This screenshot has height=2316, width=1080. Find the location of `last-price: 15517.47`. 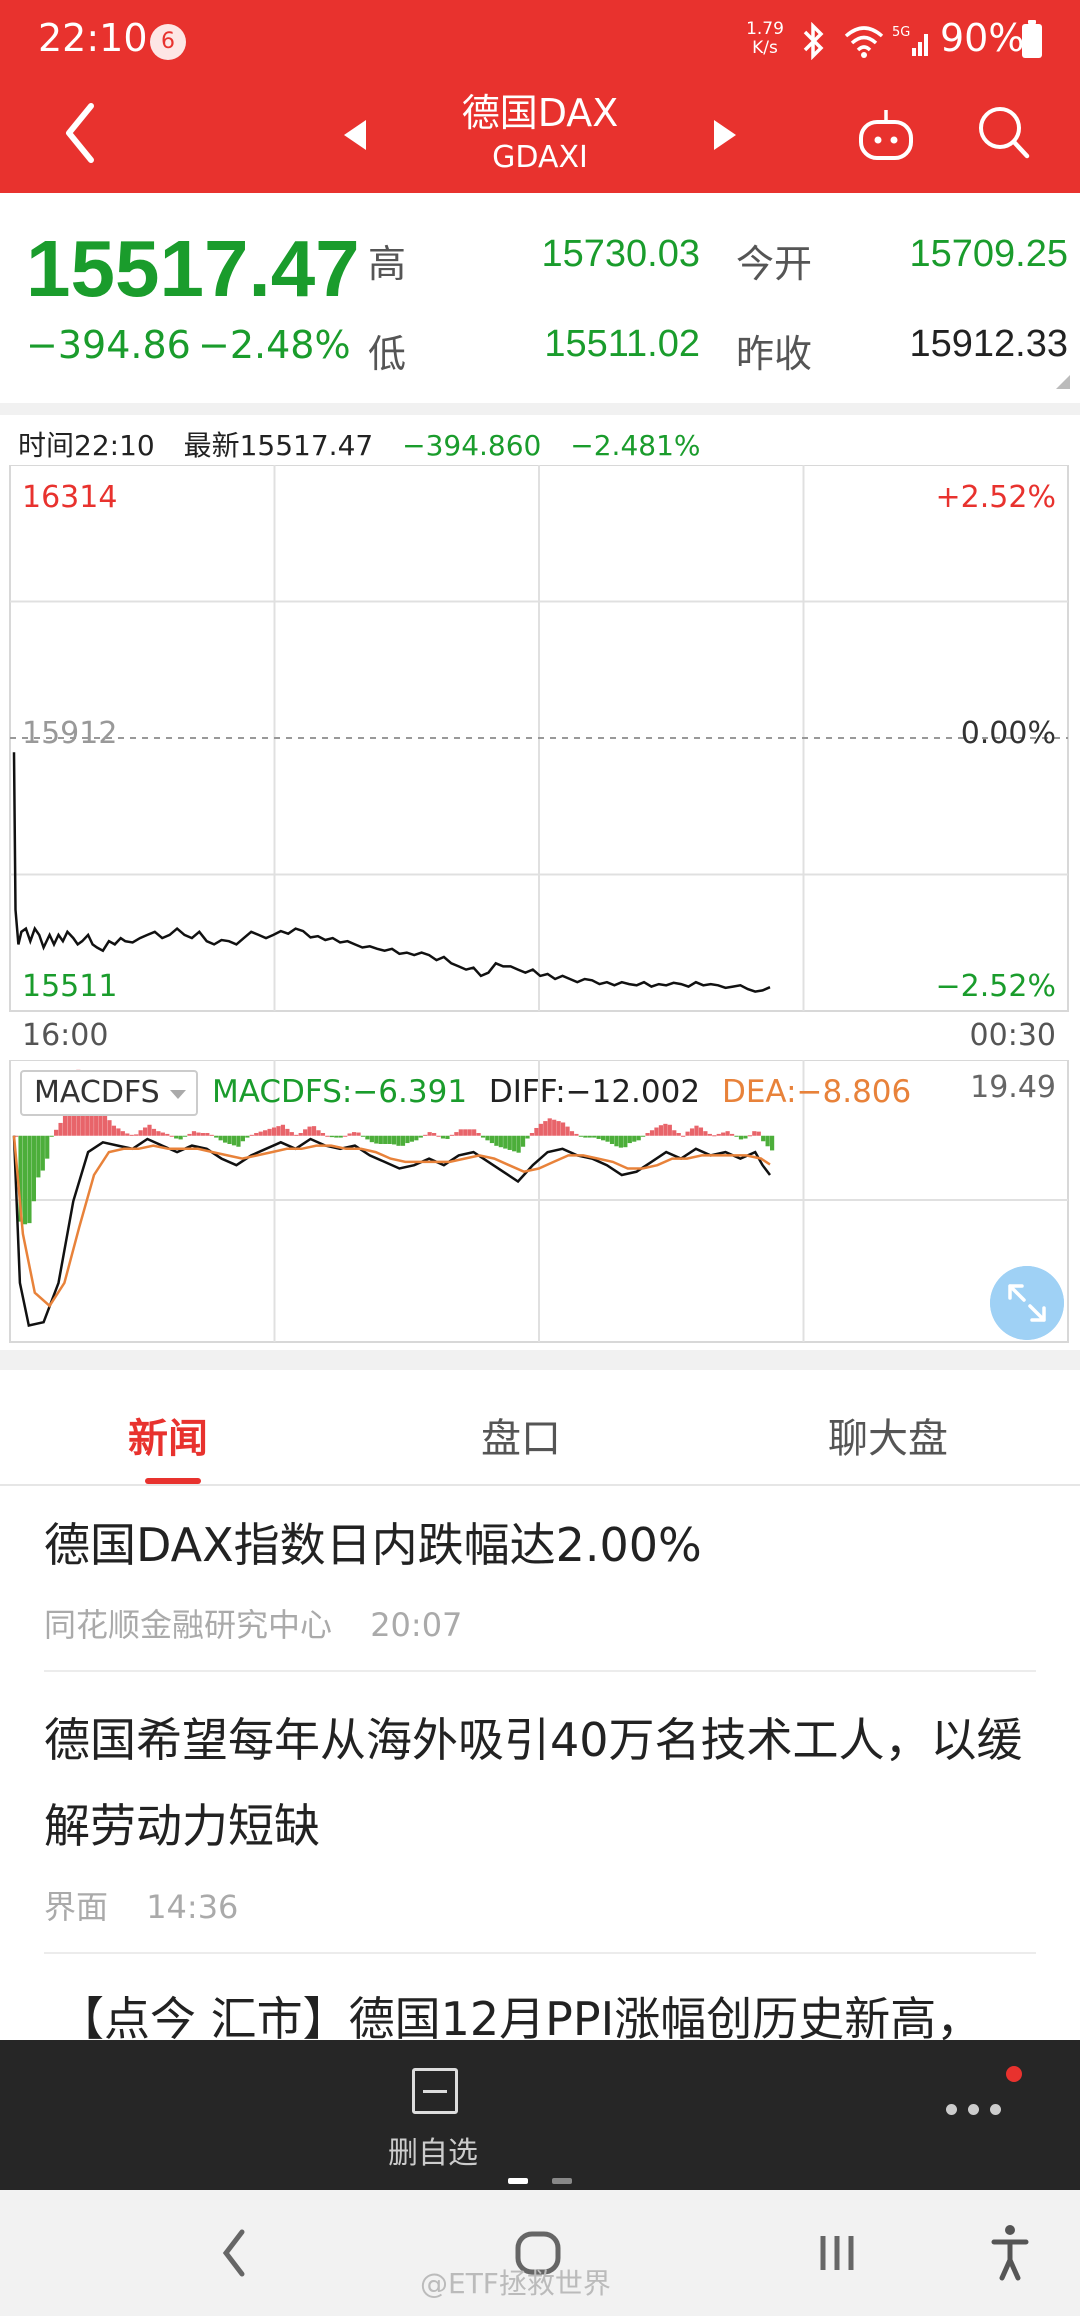

last-price: 15517.47 is located at coordinates (193, 268).